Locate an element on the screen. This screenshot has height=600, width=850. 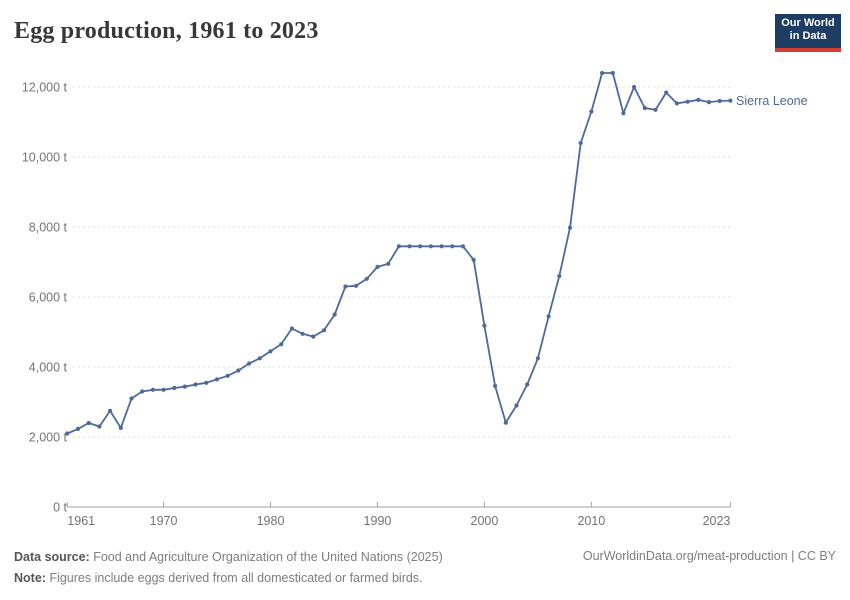
note-label: Note: is located at coordinates (30, 578).